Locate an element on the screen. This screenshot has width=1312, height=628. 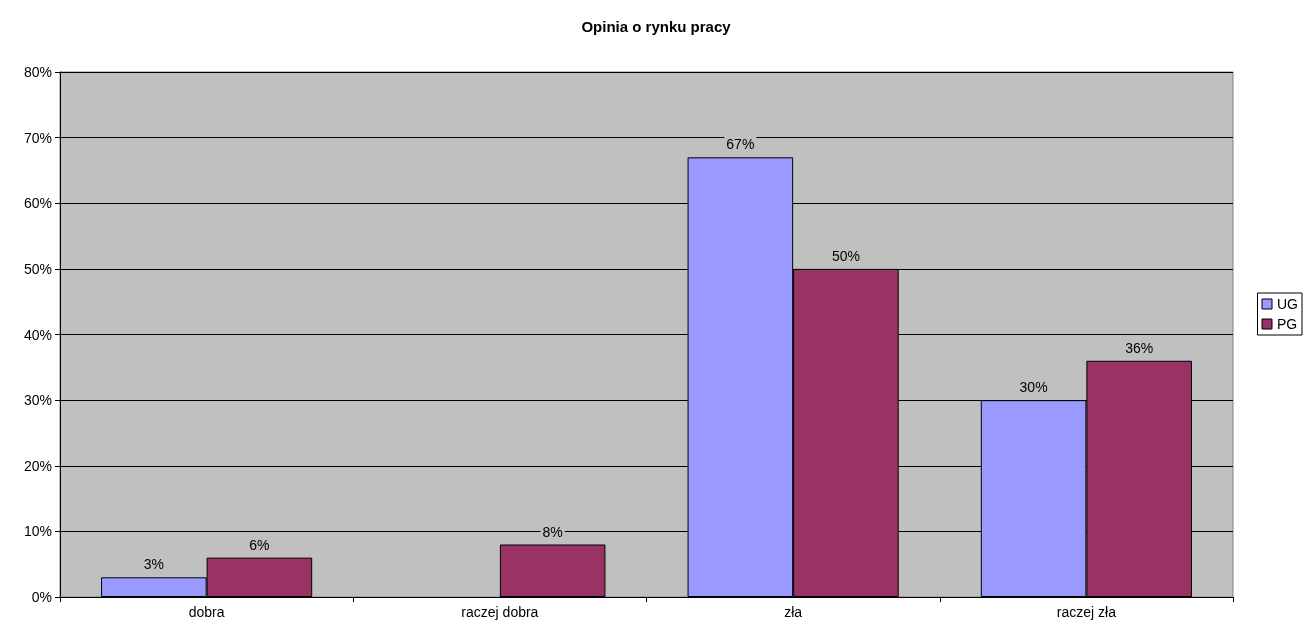
y-tick-label: 70% is located at coordinates (37, 137).